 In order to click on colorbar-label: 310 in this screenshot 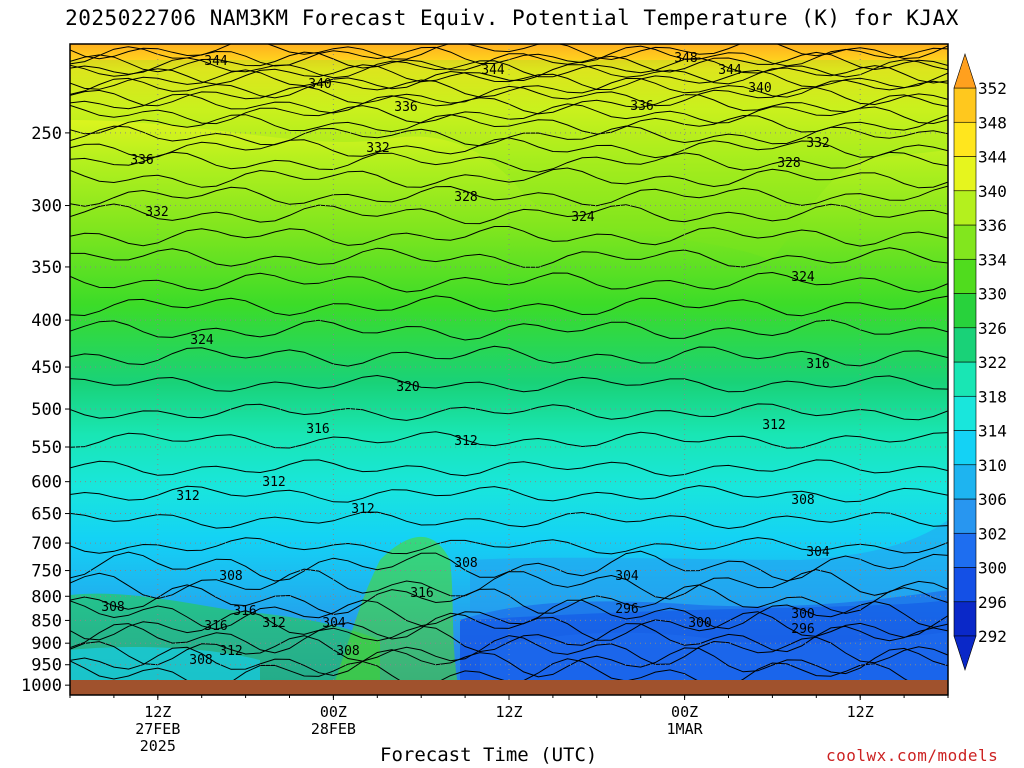, I will do `click(992, 465)`.